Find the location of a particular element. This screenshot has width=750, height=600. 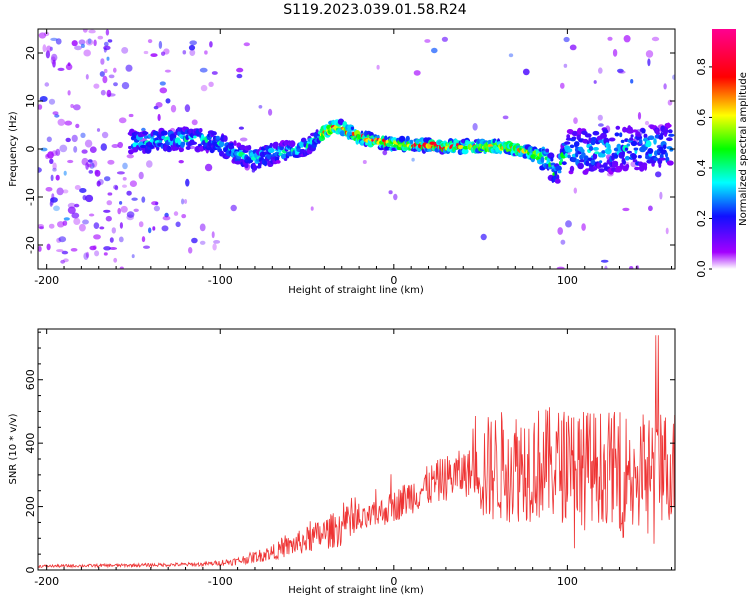

x-tick-label: 100 is located at coordinates (567, 581).